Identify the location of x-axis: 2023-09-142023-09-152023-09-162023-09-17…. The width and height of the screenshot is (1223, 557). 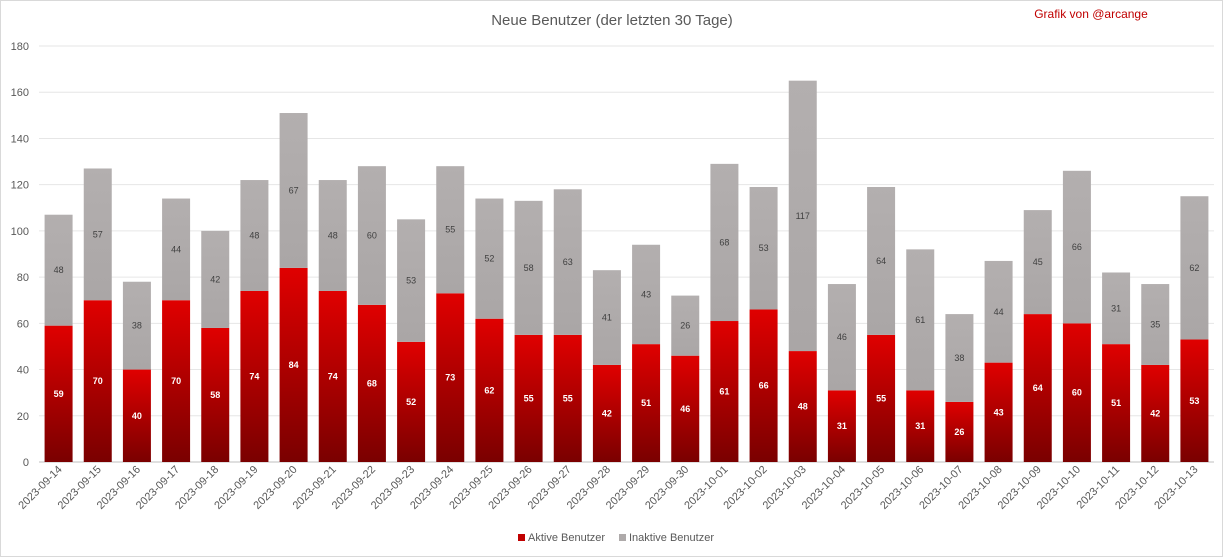
(608, 488).